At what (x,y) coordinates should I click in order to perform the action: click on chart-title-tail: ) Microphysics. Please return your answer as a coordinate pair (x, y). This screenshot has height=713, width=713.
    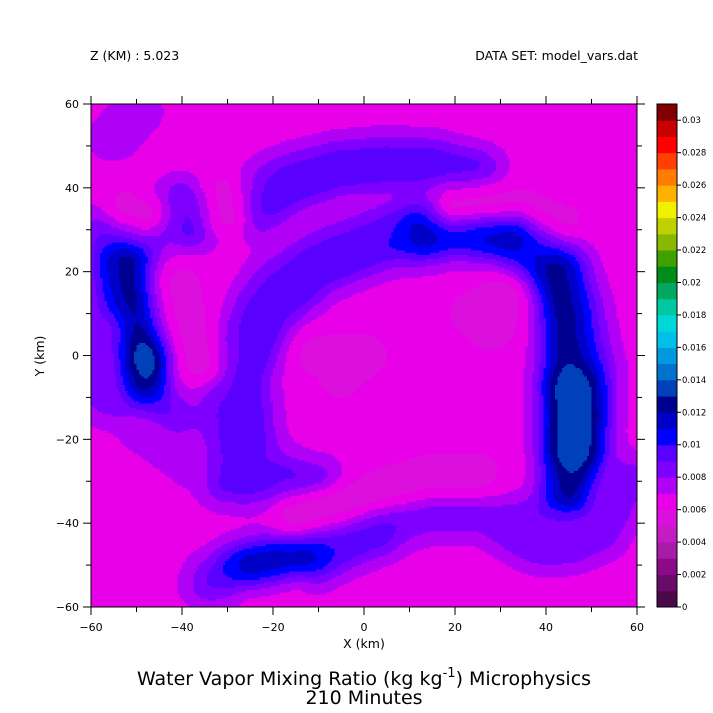
    Looking at the image, I should click on (523, 679).